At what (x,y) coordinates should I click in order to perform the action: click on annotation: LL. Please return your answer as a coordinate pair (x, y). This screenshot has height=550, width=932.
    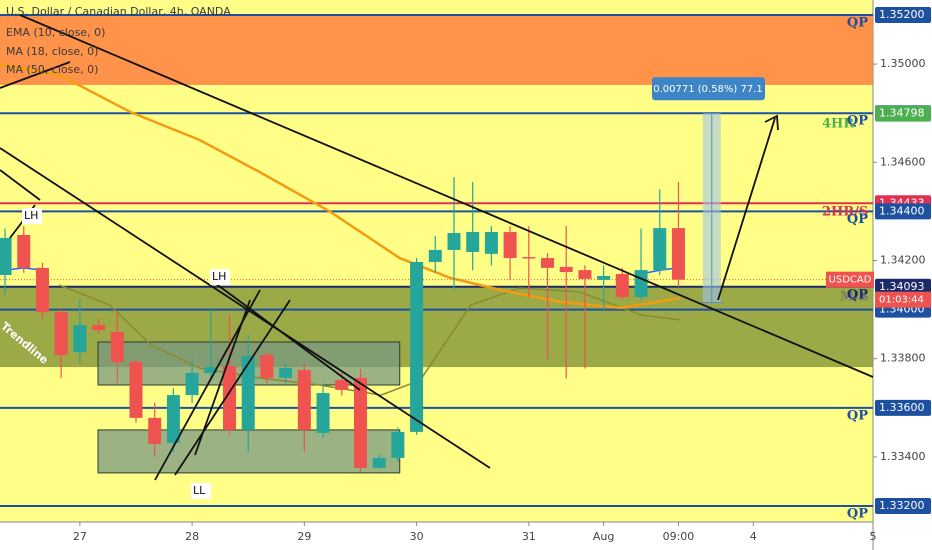
    Looking at the image, I should click on (199, 490).